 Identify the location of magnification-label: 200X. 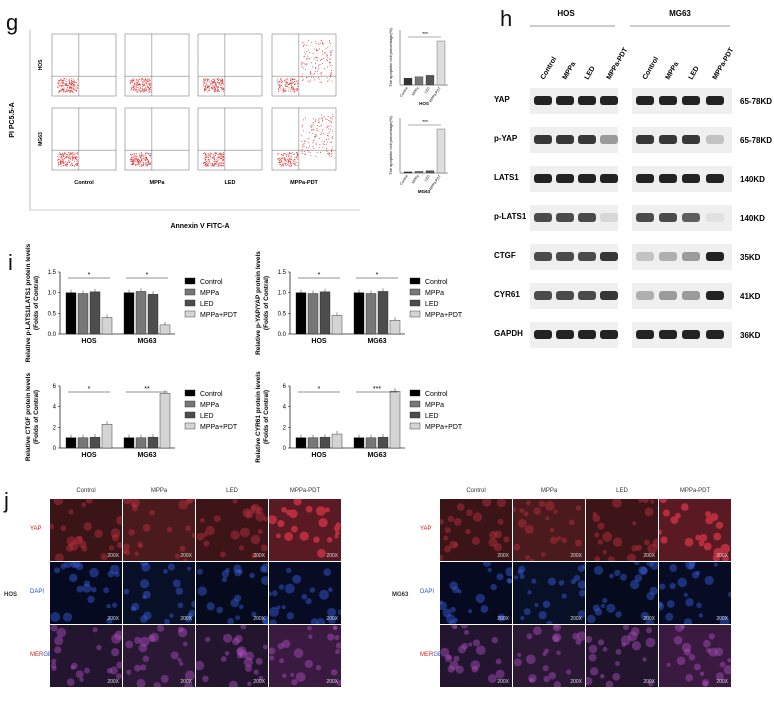
(113, 619).